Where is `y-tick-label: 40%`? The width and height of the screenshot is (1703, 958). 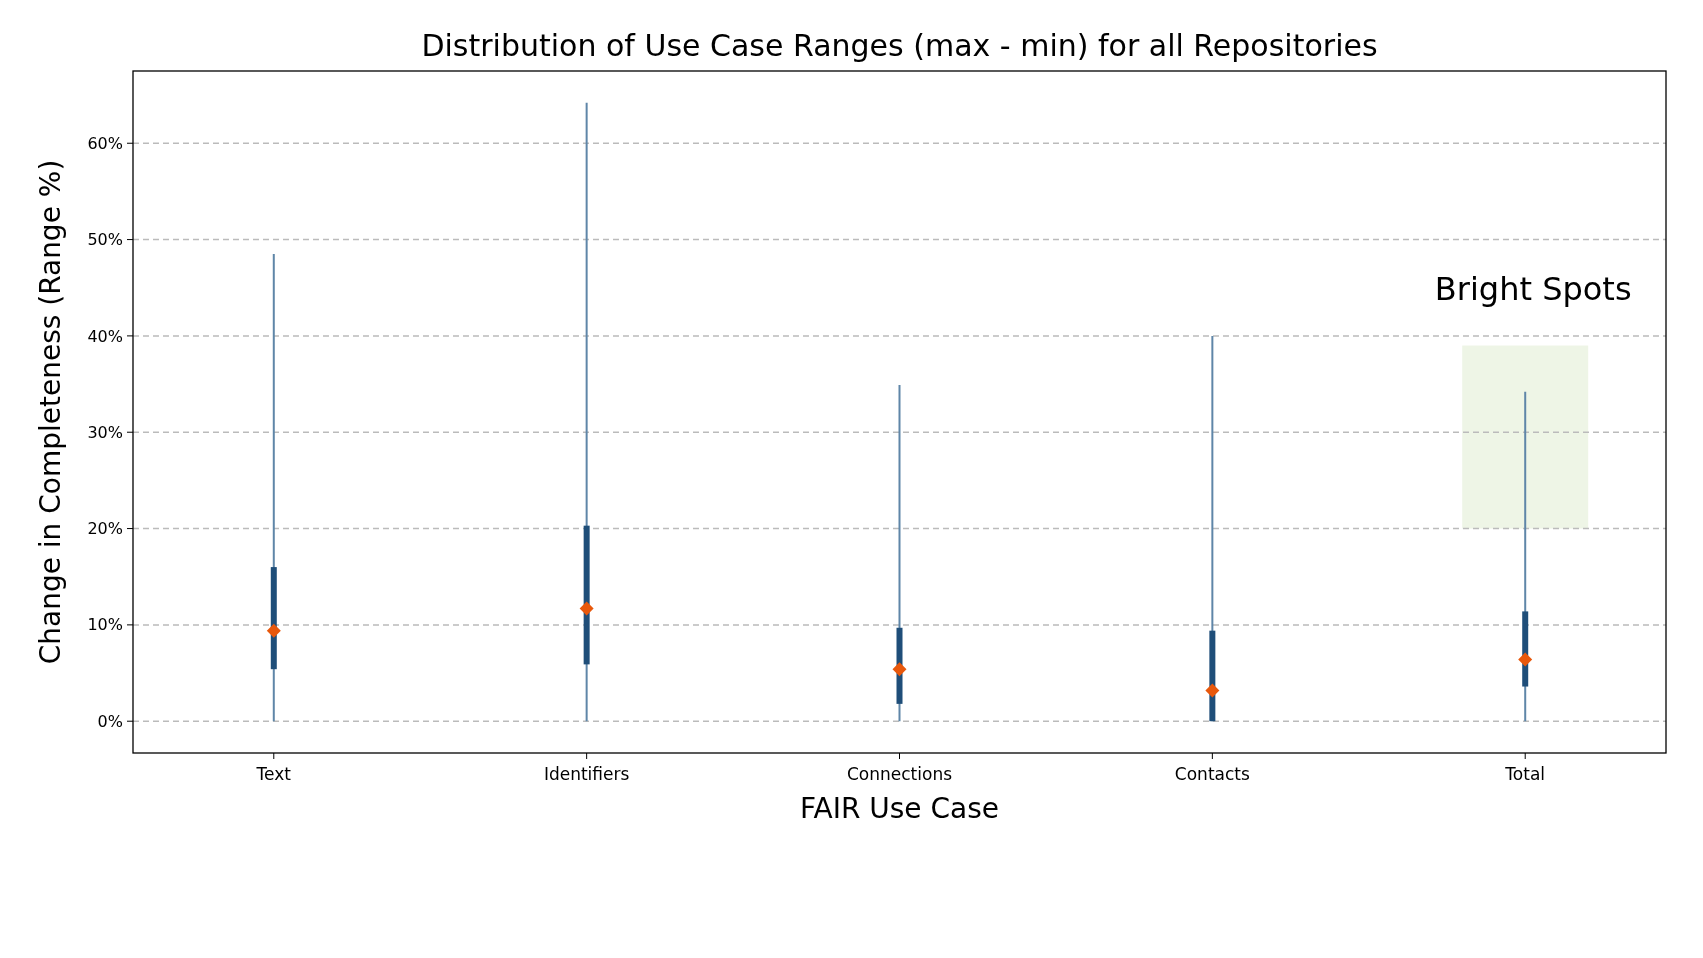
y-tick-label: 40% is located at coordinates (105, 336).